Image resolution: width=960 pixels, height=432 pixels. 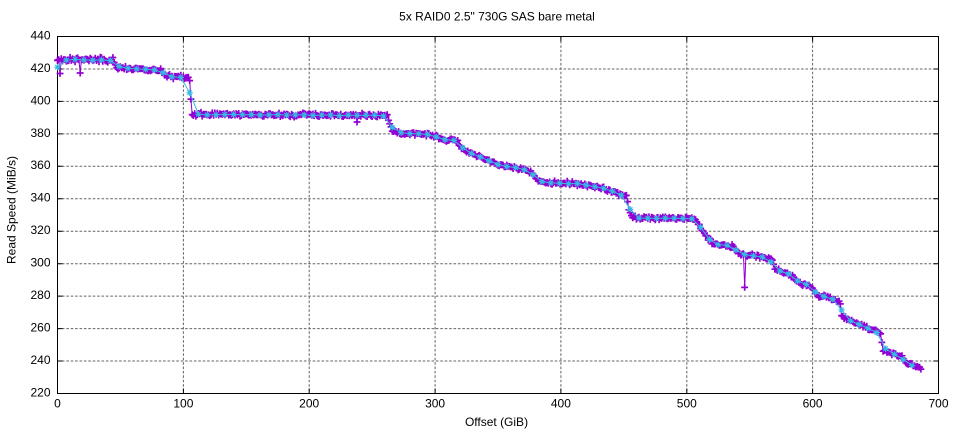 I want to click on svg-text:5x RAID0 2.5" 730G SAS bare me: 5x RAID0 2.5" 730G SAS bare metal, so click(x=497, y=17).